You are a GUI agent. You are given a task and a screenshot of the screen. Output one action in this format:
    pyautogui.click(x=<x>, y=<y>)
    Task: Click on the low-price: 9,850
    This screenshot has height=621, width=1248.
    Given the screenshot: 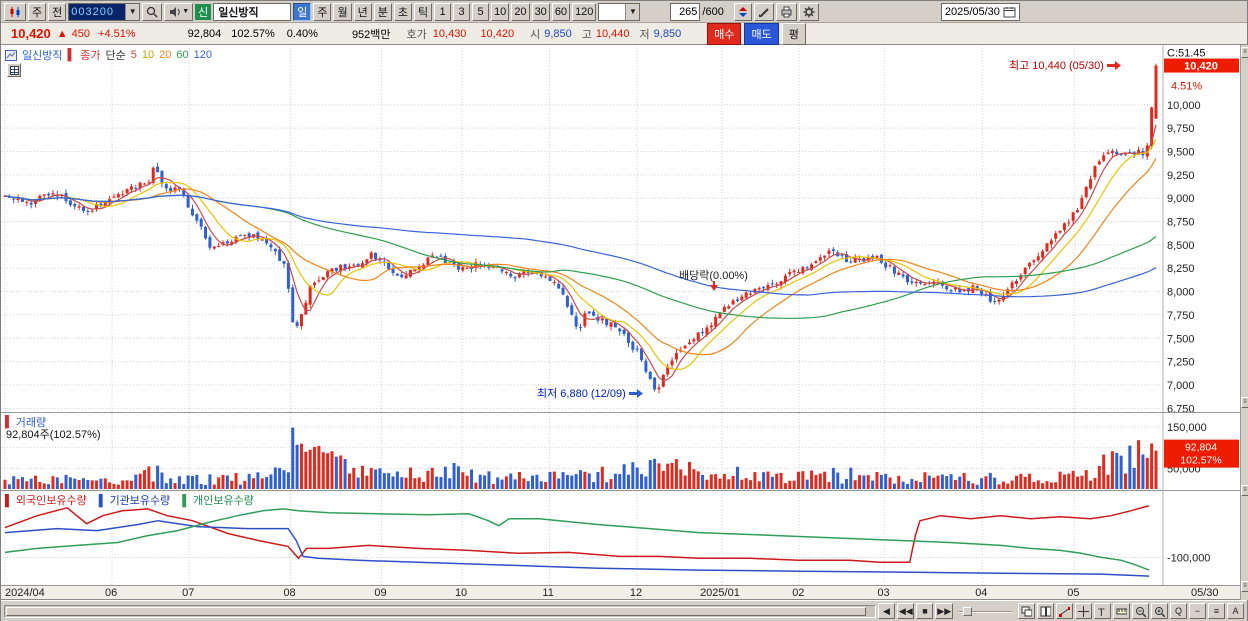 What is the action you would take?
    pyautogui.click(x=667, y=33)
    